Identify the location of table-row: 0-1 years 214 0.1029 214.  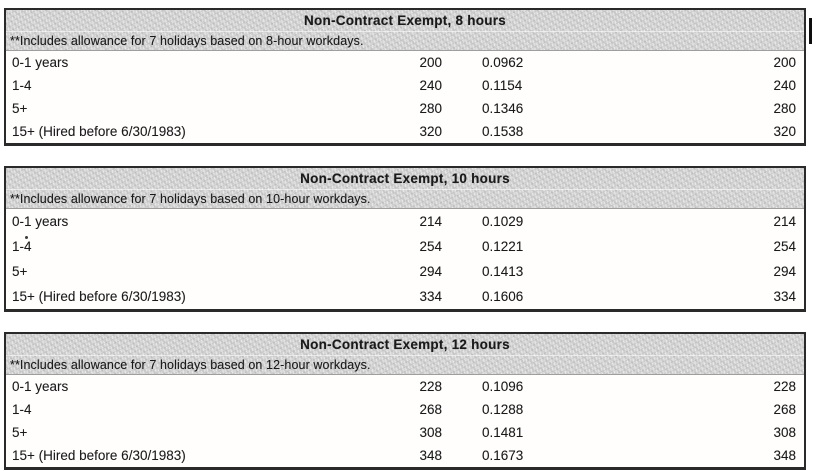
(405, 221).